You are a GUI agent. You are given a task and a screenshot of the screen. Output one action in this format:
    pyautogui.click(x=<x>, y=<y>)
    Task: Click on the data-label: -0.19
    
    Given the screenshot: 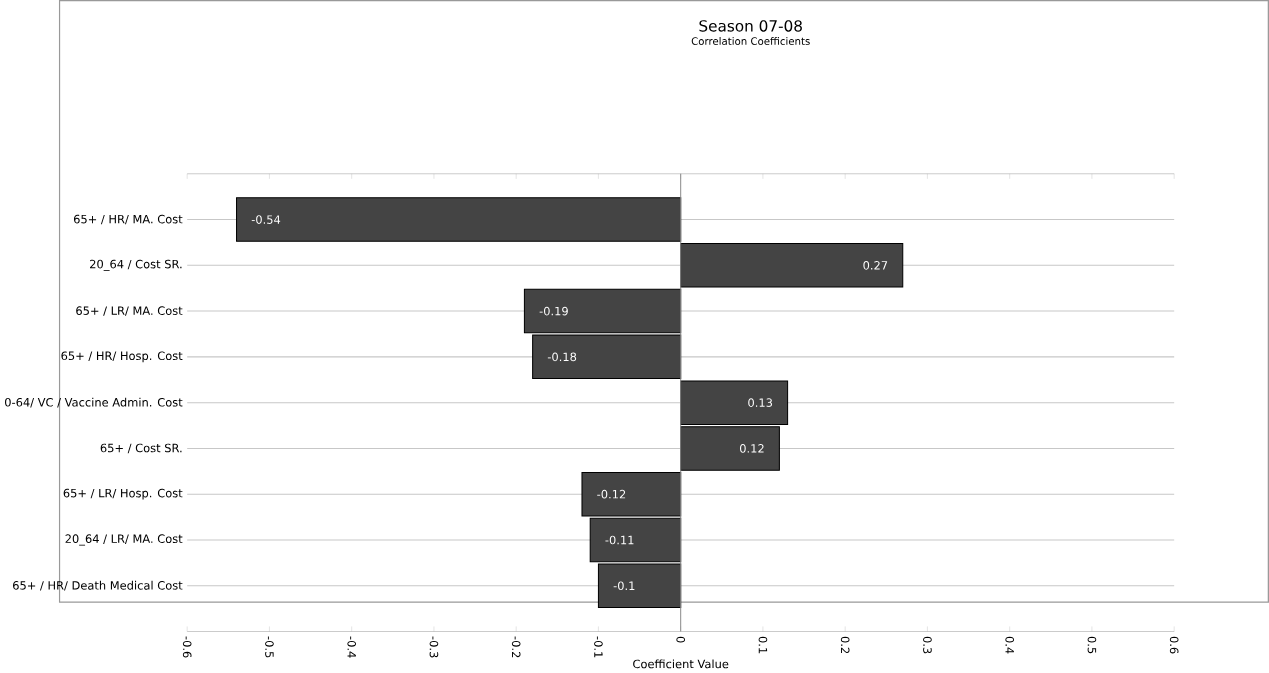 What is the action you would take?
    pyautogui.click(x=553, y=311)
    